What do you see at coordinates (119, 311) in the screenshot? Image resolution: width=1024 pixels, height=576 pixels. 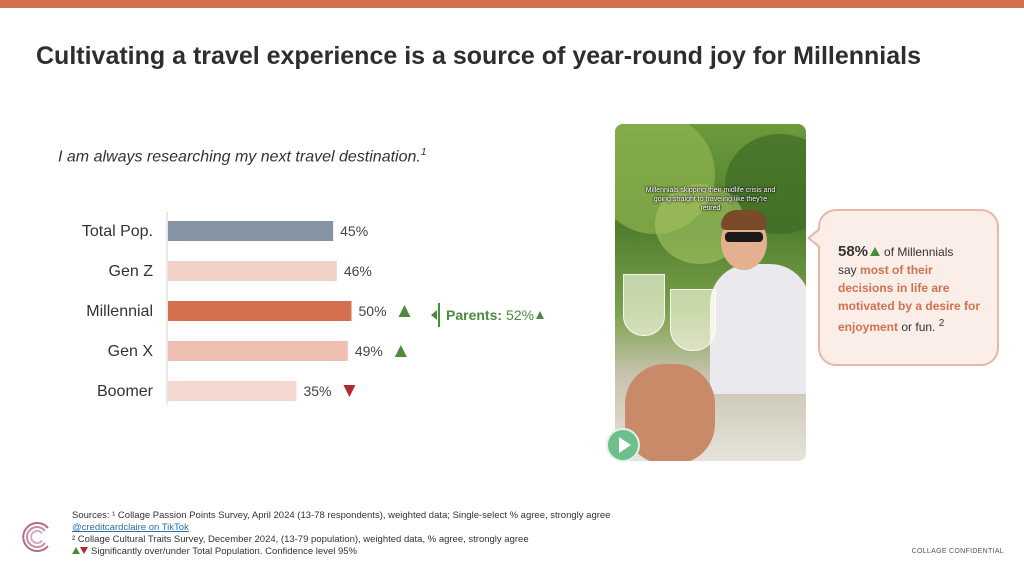 I see `category-label: Millennial` at bounding box center [119, 311].